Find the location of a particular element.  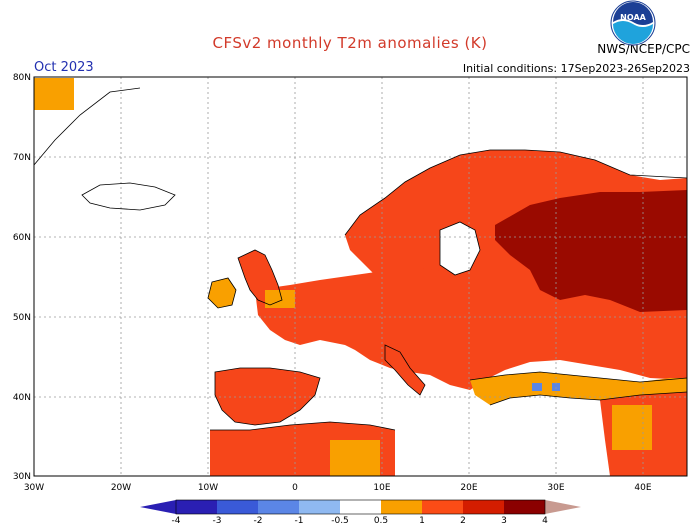

lon-label: 20E is located at coordinates (468, 488).